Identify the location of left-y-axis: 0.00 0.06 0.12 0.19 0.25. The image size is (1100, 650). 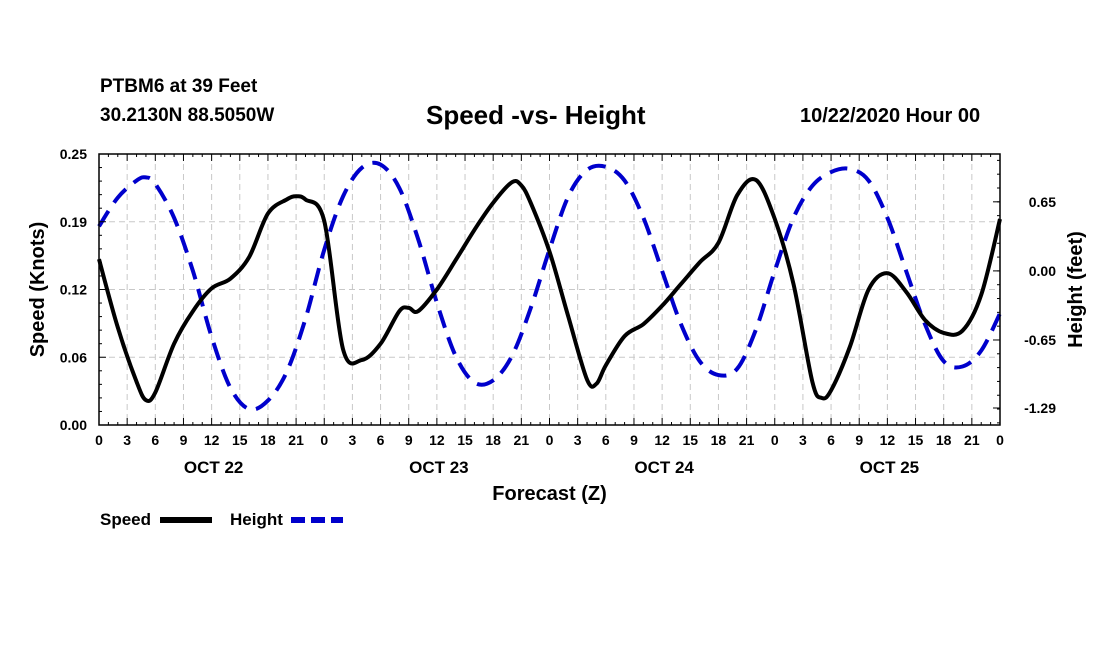
(83, 289).